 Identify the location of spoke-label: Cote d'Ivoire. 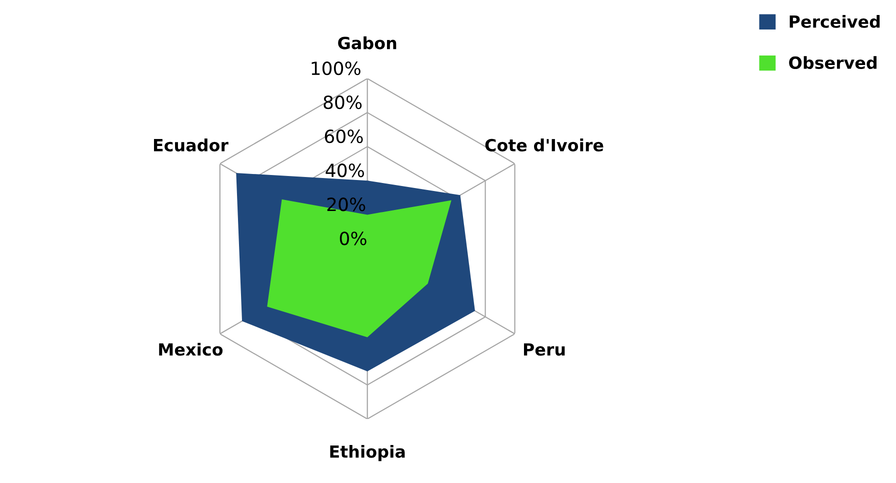
(544, 145).